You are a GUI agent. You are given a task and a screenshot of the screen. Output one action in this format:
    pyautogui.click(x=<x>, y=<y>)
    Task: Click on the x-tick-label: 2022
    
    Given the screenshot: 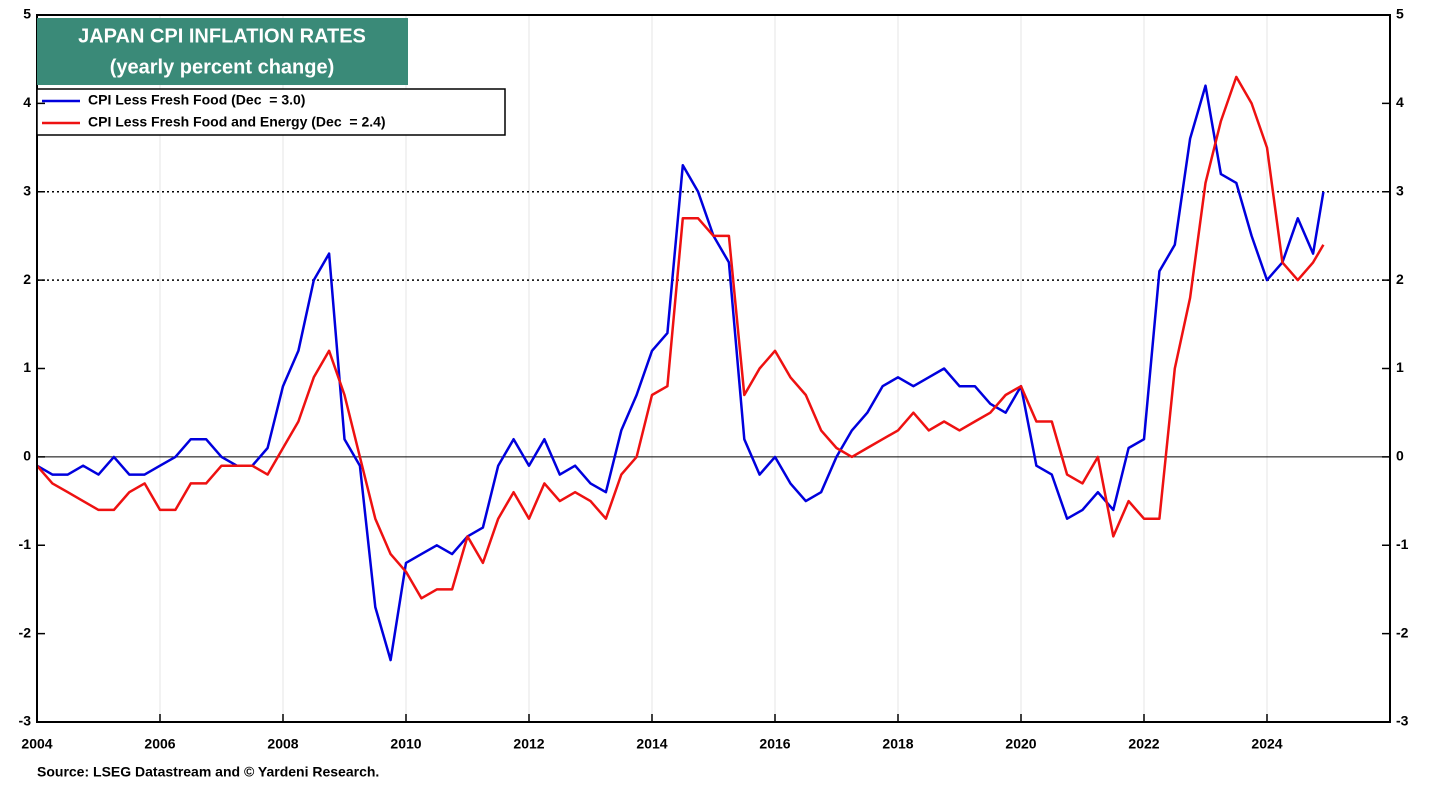 What is the action you would take?
    pyautogui.click(x=1143, y=744)
    